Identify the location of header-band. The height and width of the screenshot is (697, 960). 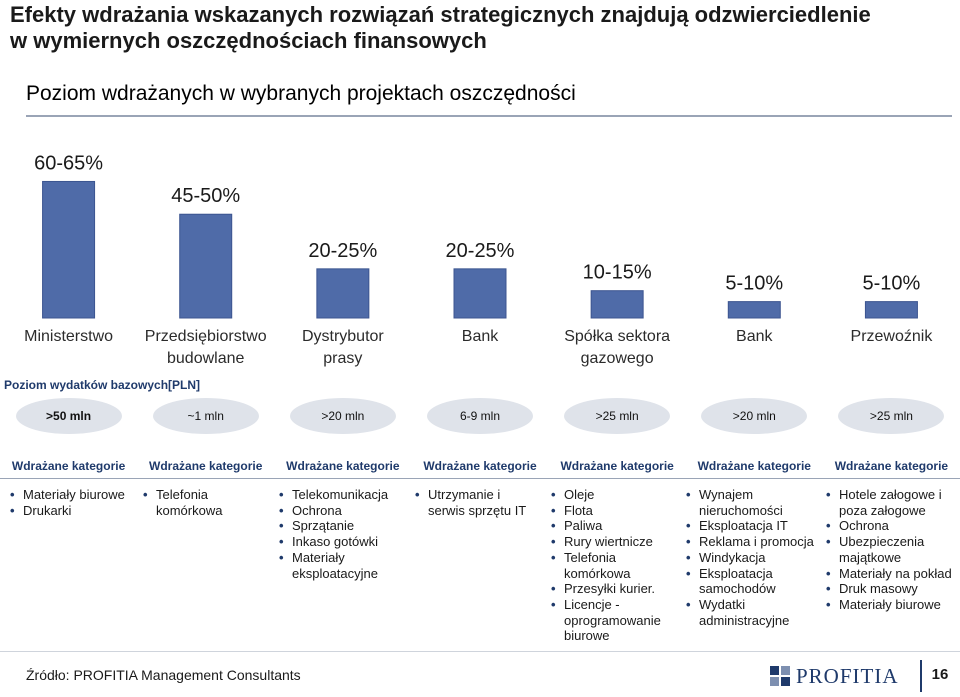
(480, 32).